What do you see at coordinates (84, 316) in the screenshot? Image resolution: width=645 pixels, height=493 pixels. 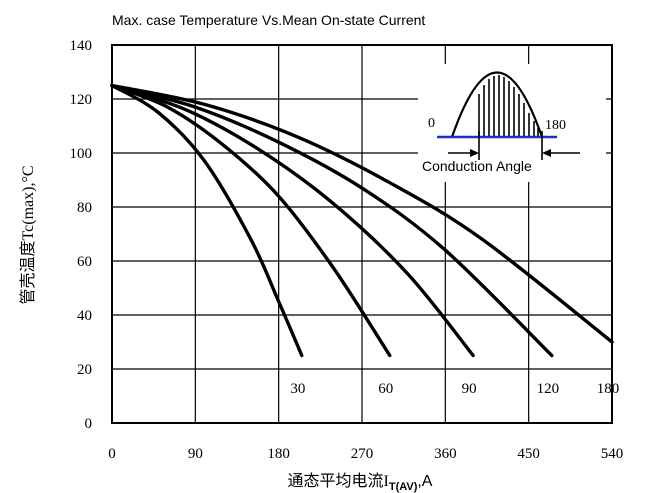 I see `y-tick-label: 40` at bounding box center [84, 316].